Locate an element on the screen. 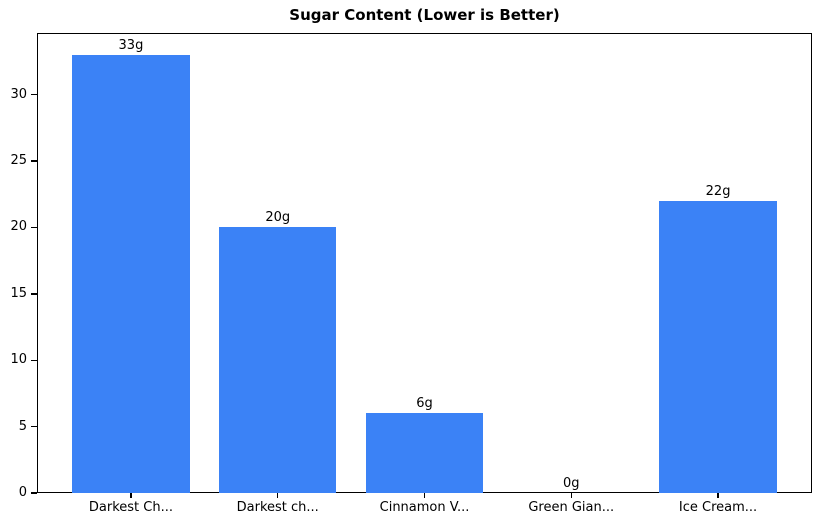 The image size is (822, 528). bar-value-label: 22g is located at coordinates (718, 191).